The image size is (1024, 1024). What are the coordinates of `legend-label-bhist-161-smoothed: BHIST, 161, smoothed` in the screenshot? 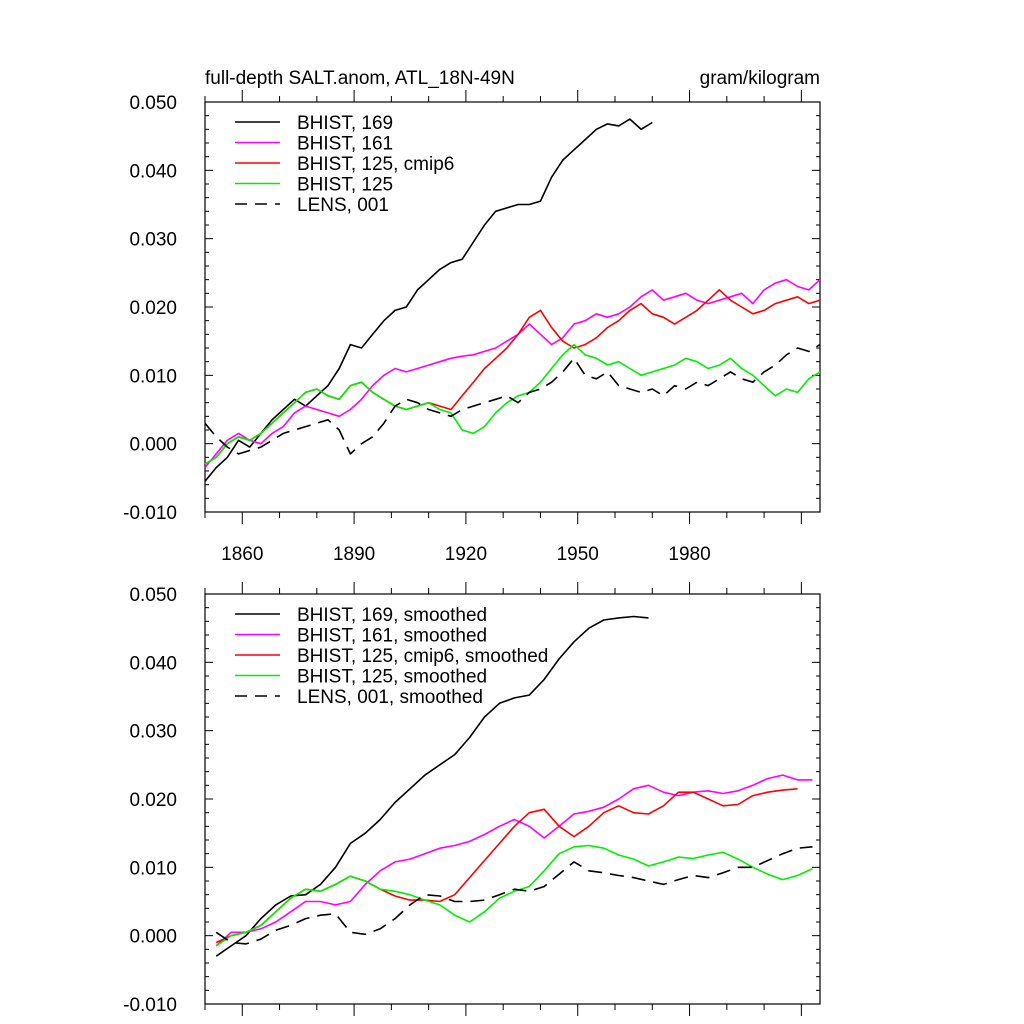 It's located at (392, 636).